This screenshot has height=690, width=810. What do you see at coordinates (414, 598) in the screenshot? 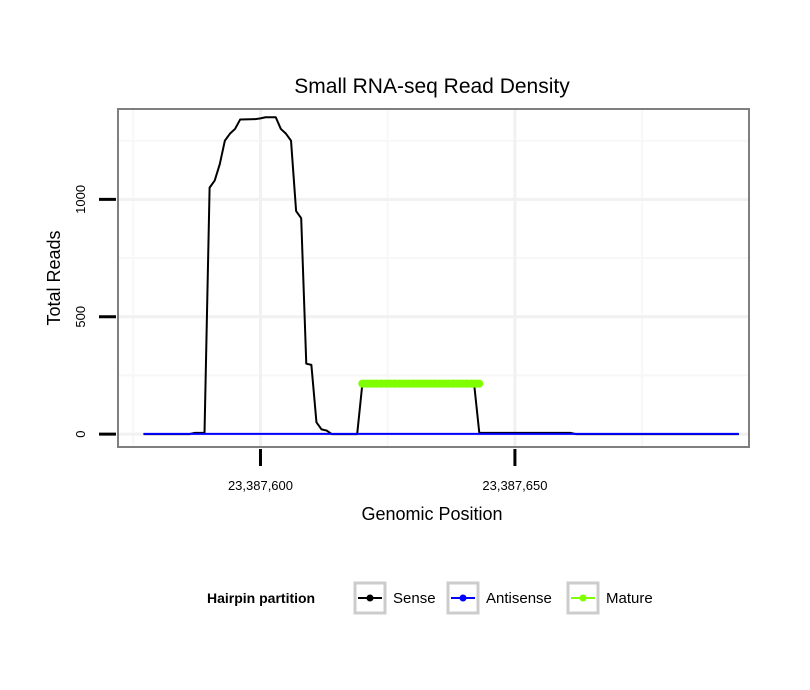
I see `legend-label-sense: Sense` at bounding box center [414, 598].